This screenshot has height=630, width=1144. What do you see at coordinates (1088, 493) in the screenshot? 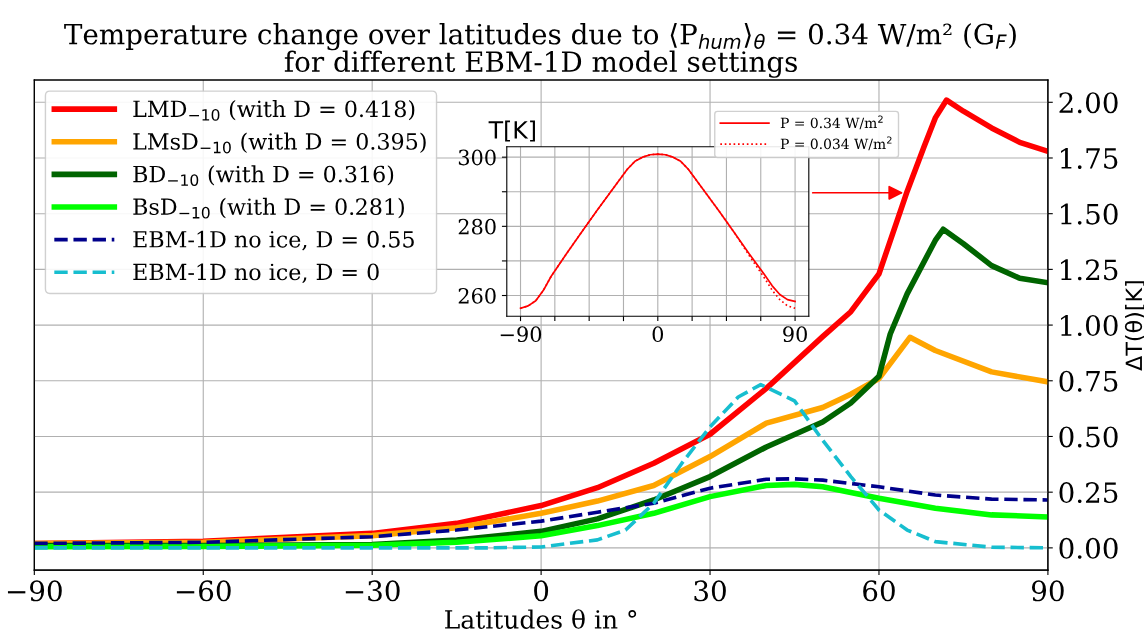
I see `y2-tick-label: 0.25` at bounding box center [1088, 493].